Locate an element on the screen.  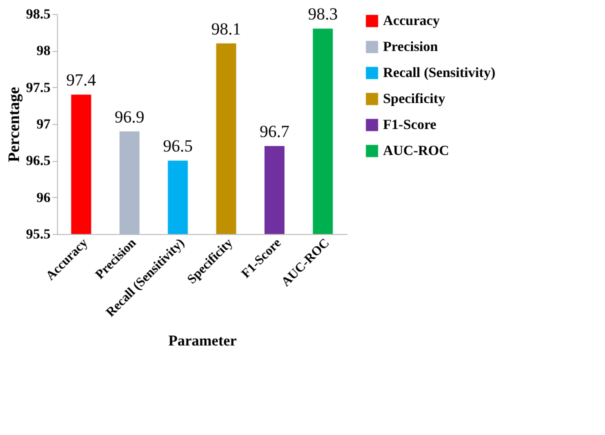
data-label: 98.3 is located at coordinates (323, 14).